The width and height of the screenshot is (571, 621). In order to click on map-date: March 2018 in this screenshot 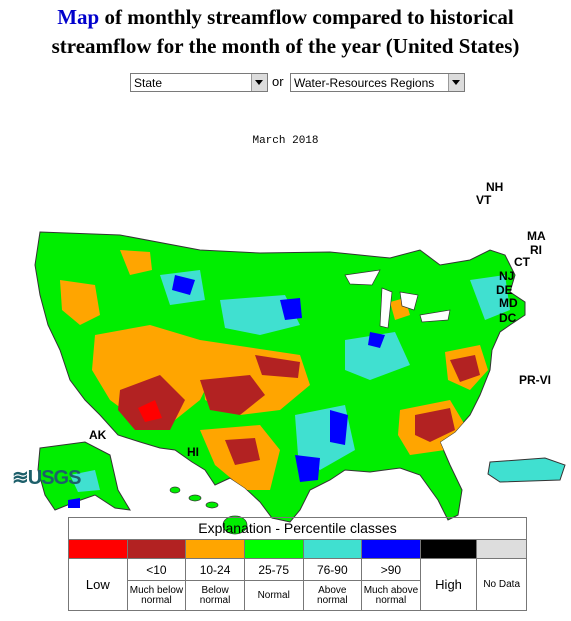, I will do `click(285, 141)`.